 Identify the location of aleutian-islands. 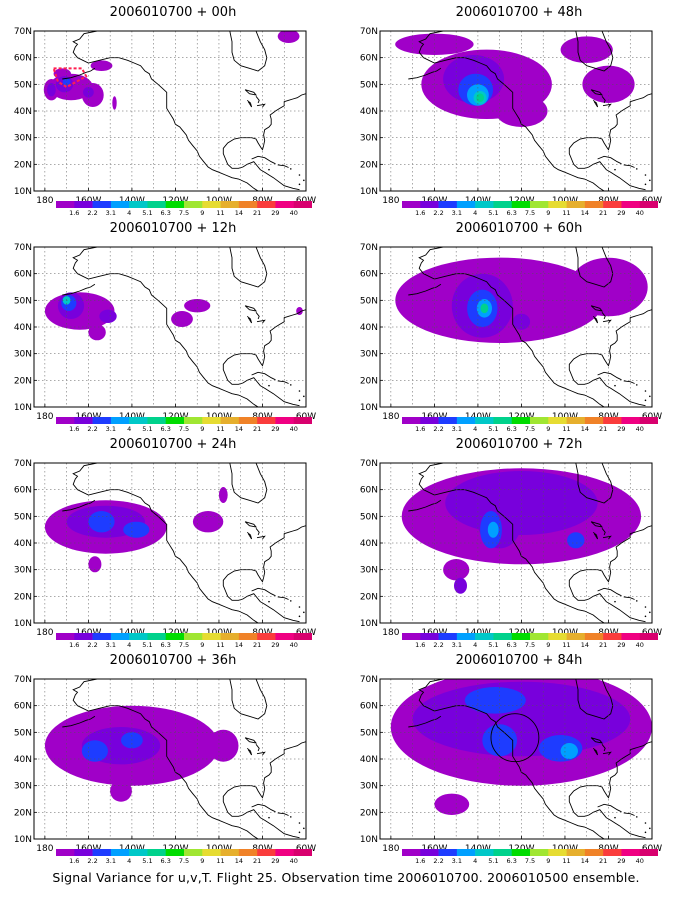
(79, 289).